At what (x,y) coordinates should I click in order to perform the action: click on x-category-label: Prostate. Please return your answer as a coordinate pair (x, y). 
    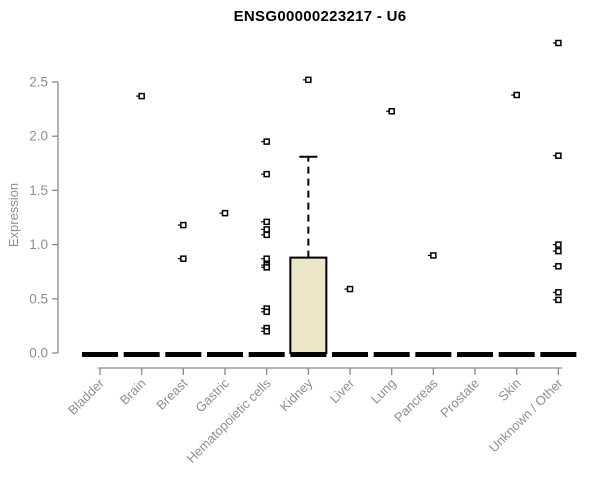
    Looking at the image, I should click on (459, 398).